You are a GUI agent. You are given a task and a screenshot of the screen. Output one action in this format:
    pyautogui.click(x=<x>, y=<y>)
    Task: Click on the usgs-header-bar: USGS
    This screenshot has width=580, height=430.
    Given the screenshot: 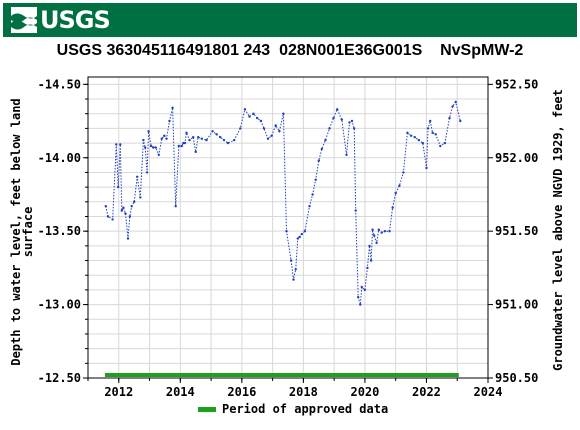 What is the action you would take?
    pyautogui.click(x=290, y=20)
    